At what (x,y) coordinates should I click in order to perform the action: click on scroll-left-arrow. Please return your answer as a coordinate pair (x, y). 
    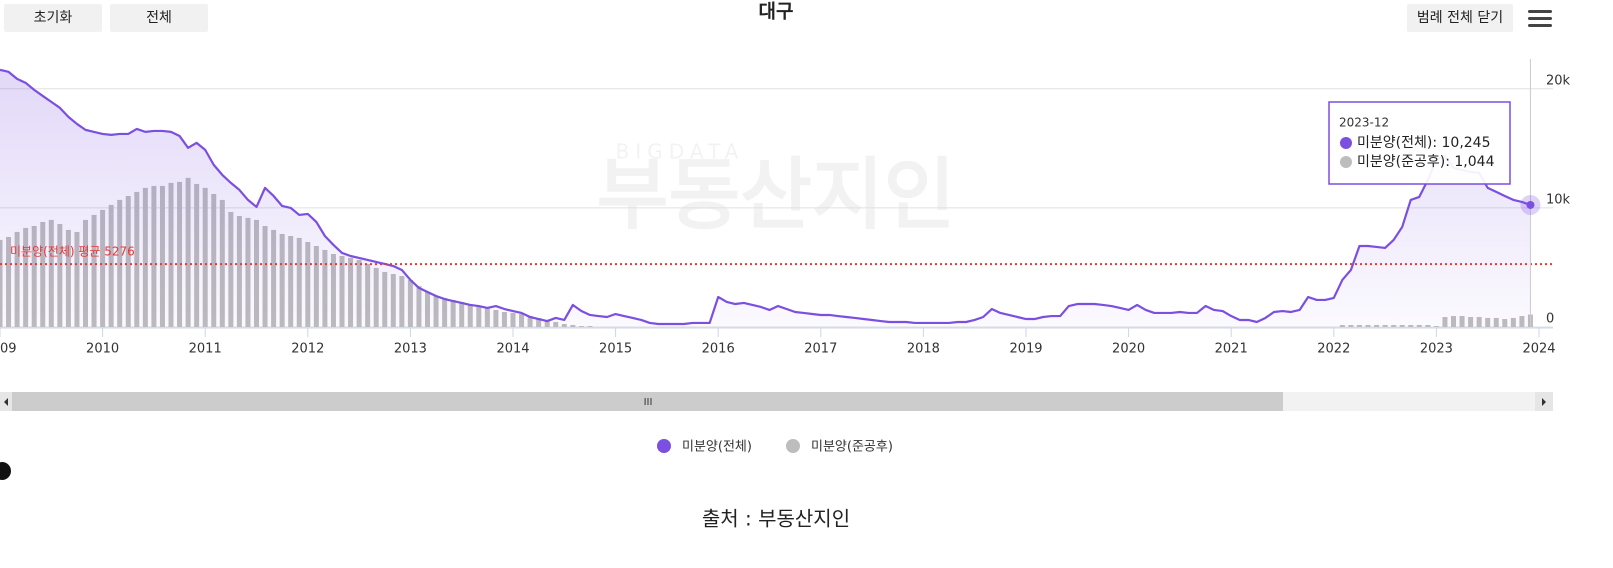
    Looking at the image, I should click on (6, 402).